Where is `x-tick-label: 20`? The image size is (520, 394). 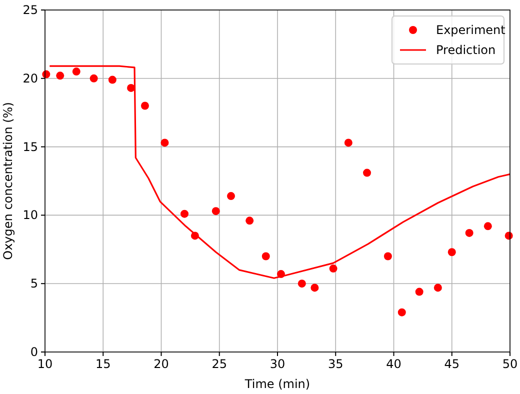
x-tick-label: 20 is located at coordinates (161, 364).